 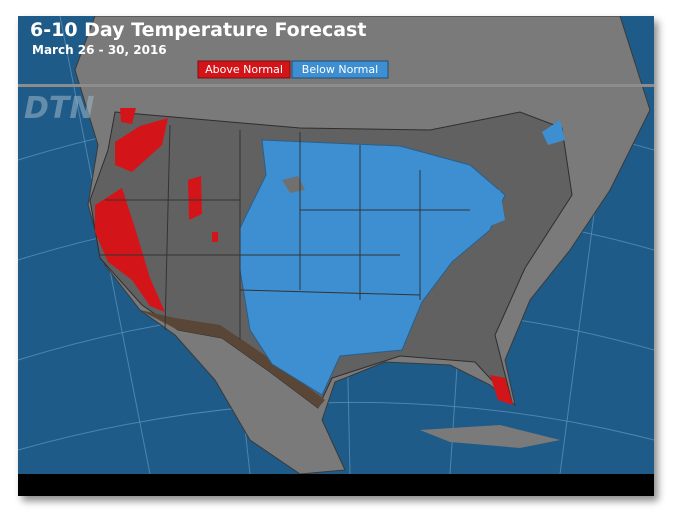 I want to click on legend-label: Below Normal, so click(x=340, y=69).